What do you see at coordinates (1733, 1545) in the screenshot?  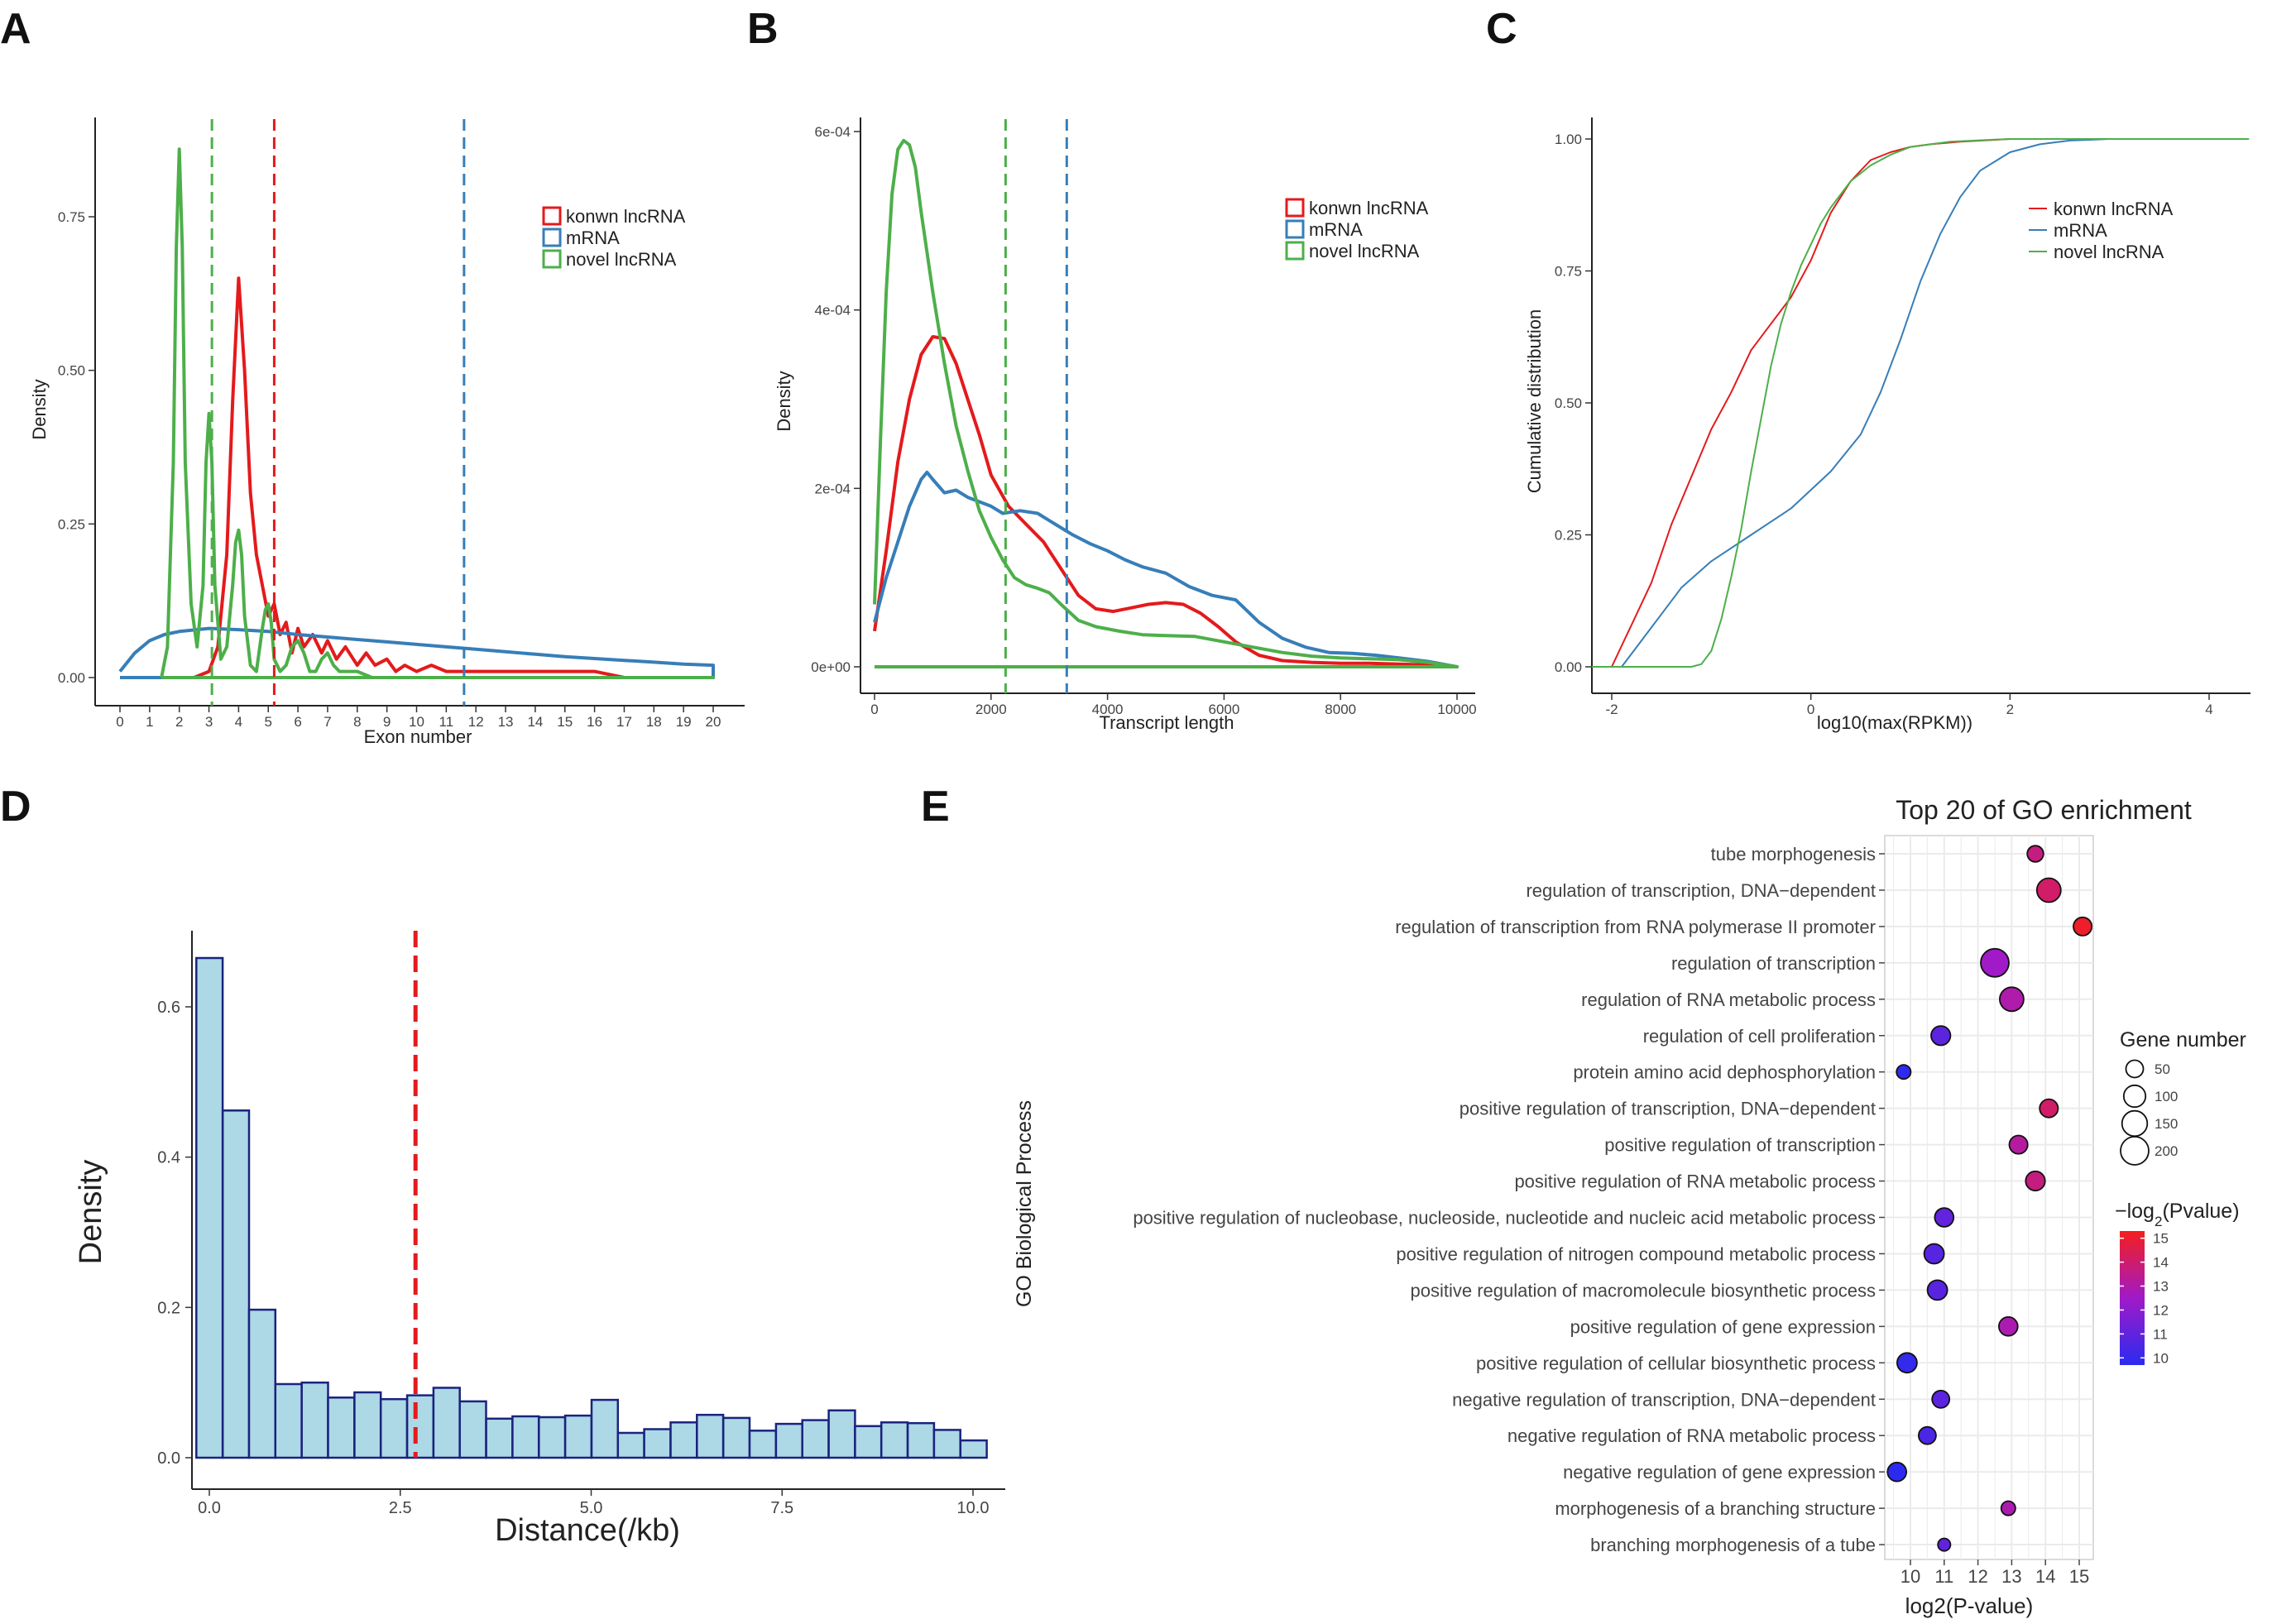 I see `go-term-label: branching morphogenesis of a tube` at bounding box center [1733, 1545].